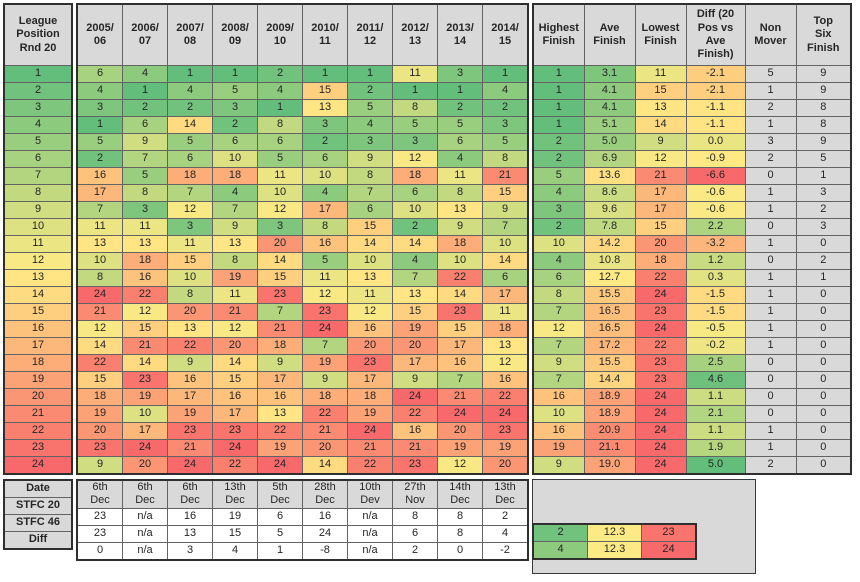 Image resolution: width=860 pixels, height=582 pixels. Describe the element at coordinates (190, 516) in the screenshot. I see `footer-value-cell: 16` at that location.